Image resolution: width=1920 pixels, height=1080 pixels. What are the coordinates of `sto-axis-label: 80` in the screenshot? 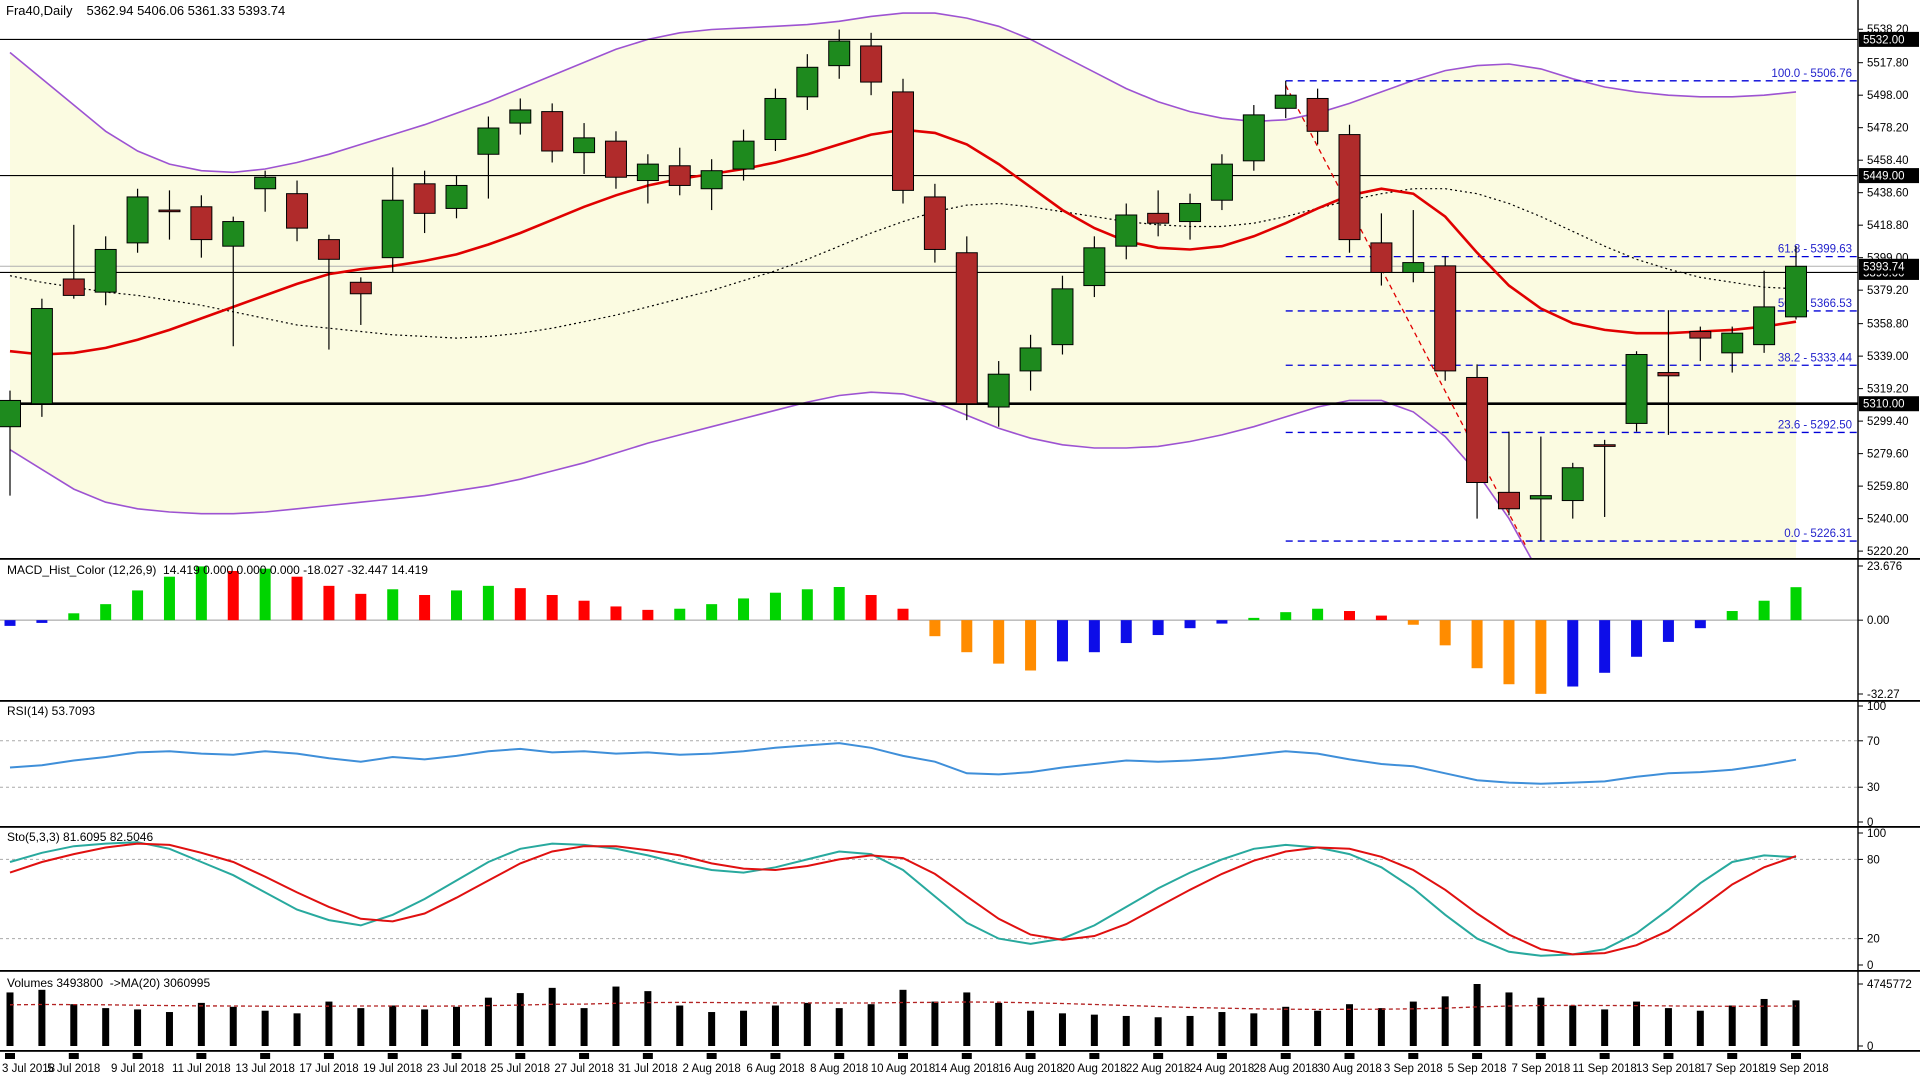 It's located at (1873, 860).